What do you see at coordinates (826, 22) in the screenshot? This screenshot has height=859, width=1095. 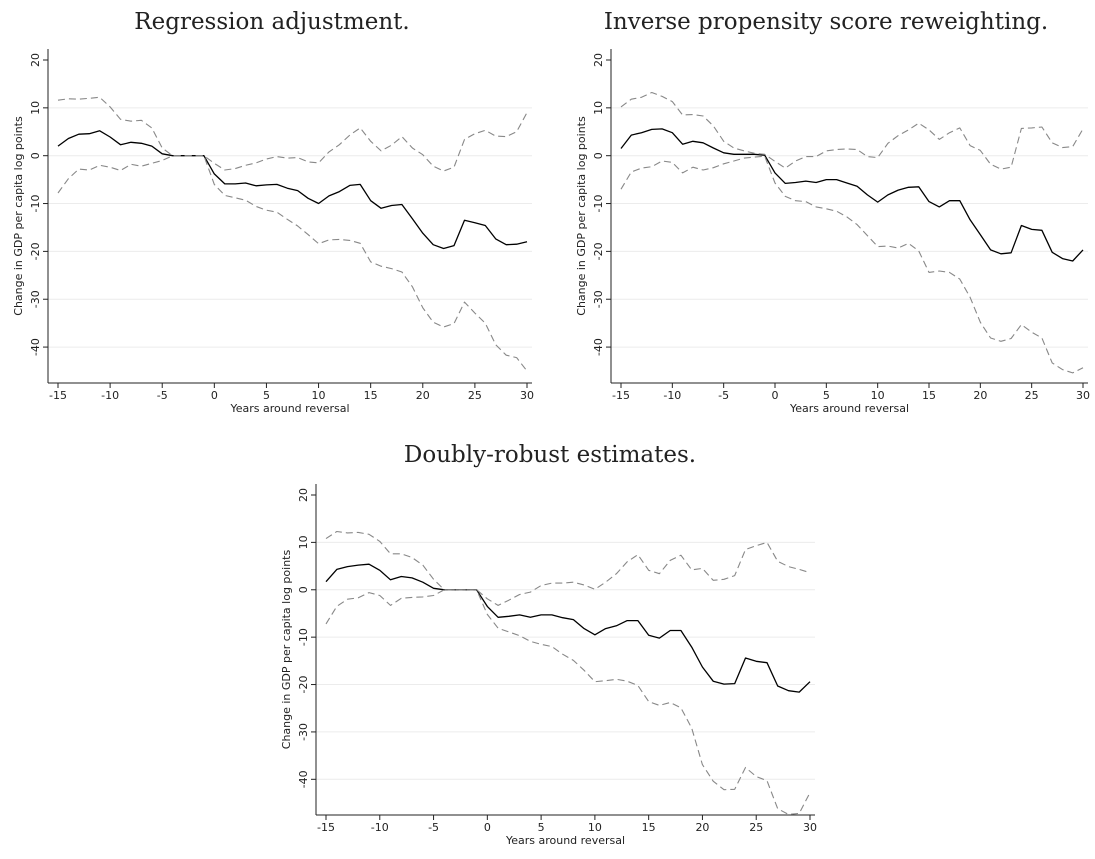 I see `chart-title: Inverse propensity score reweighting.` at bounding box center [826, 22].